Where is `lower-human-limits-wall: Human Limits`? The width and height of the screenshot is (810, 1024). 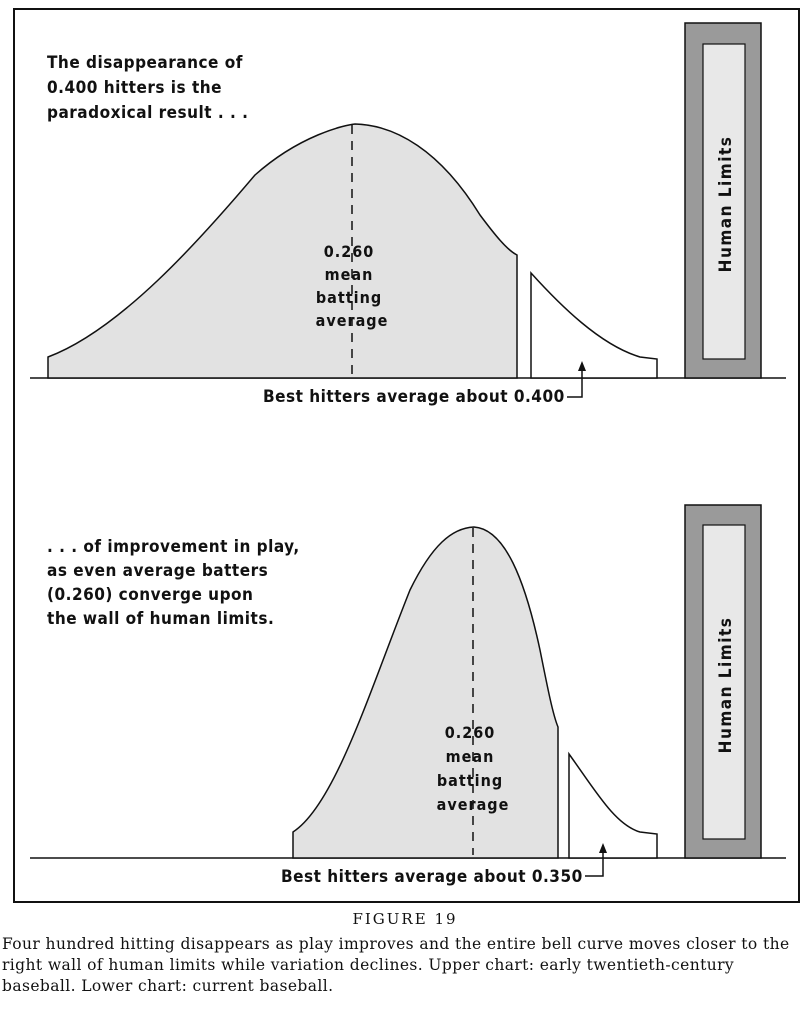
lower-human-limits-wall: Human Limits is located at coordinates (723, 681).